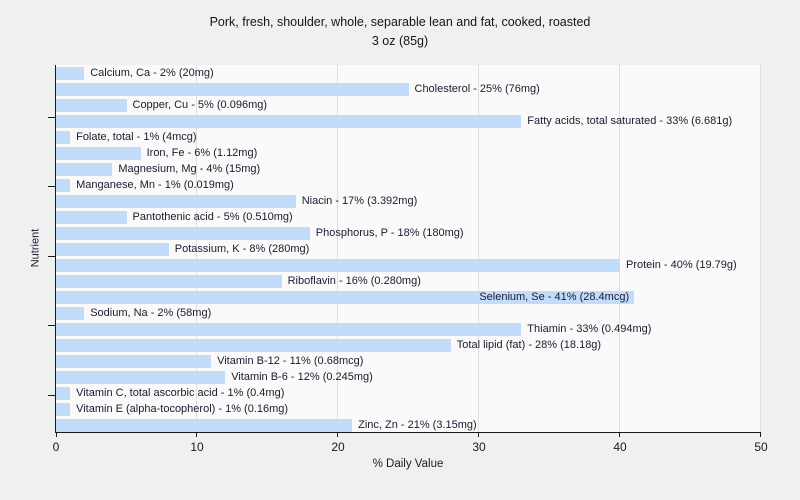  I want to click on bar-row: Protein - 40% (19.79g), so click(408, 265).